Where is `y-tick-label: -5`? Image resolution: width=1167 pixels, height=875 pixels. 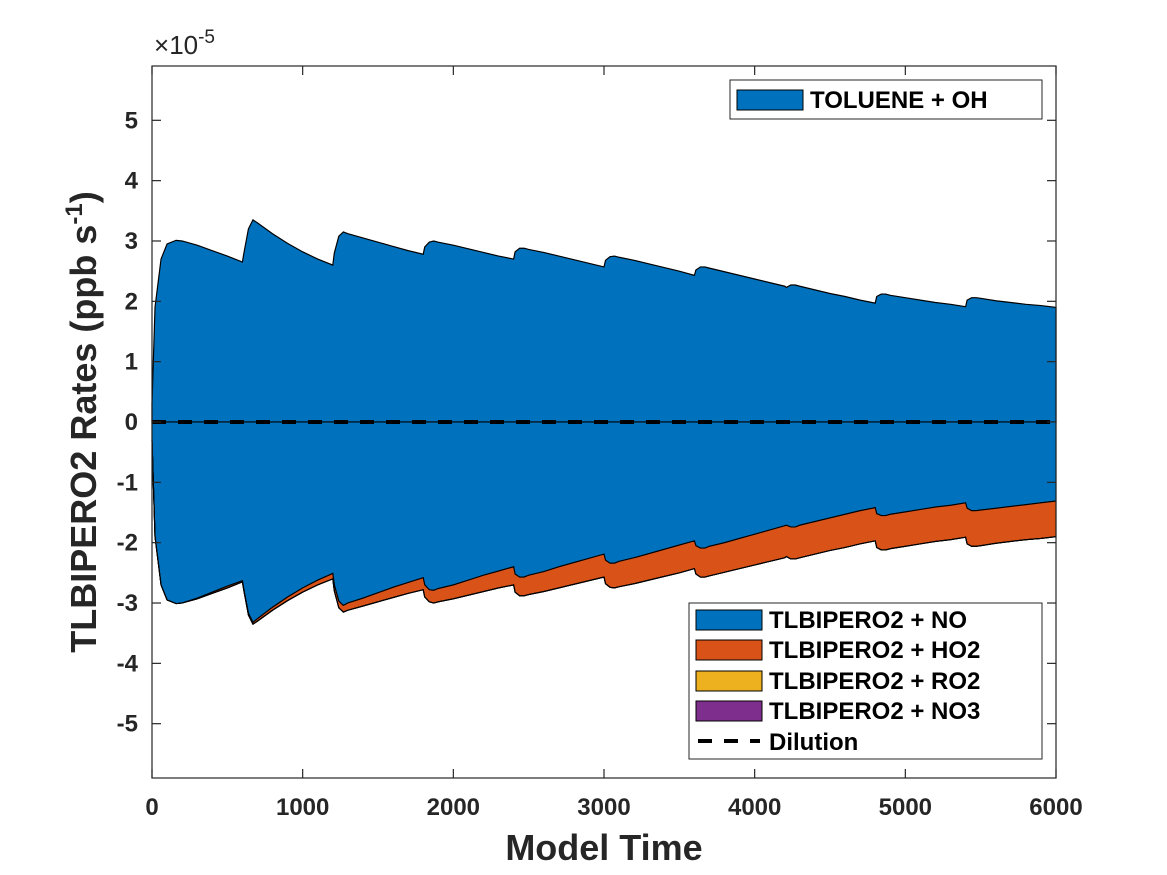
y-tick-label: -5 is located at coordinates (127, 724).